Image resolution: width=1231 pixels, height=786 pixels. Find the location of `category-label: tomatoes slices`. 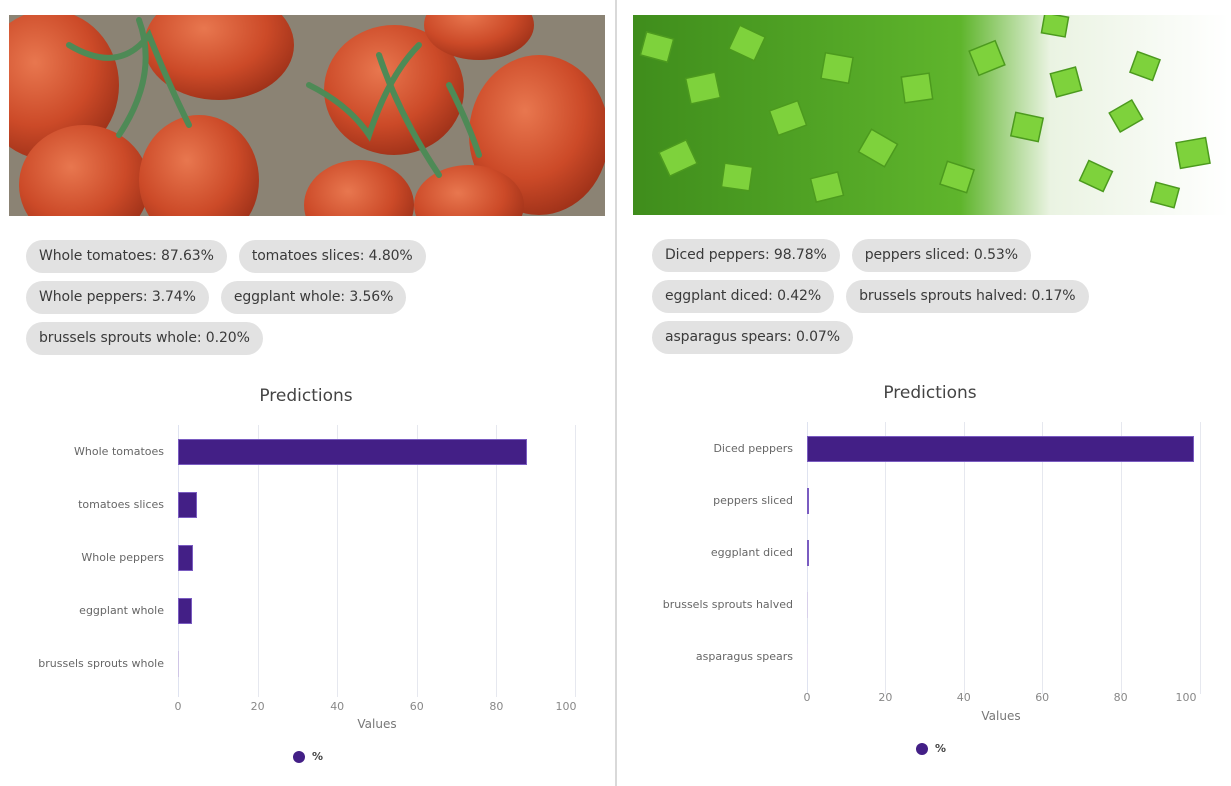

category-label: tomatoes slices is located at coordinates (121, 504).